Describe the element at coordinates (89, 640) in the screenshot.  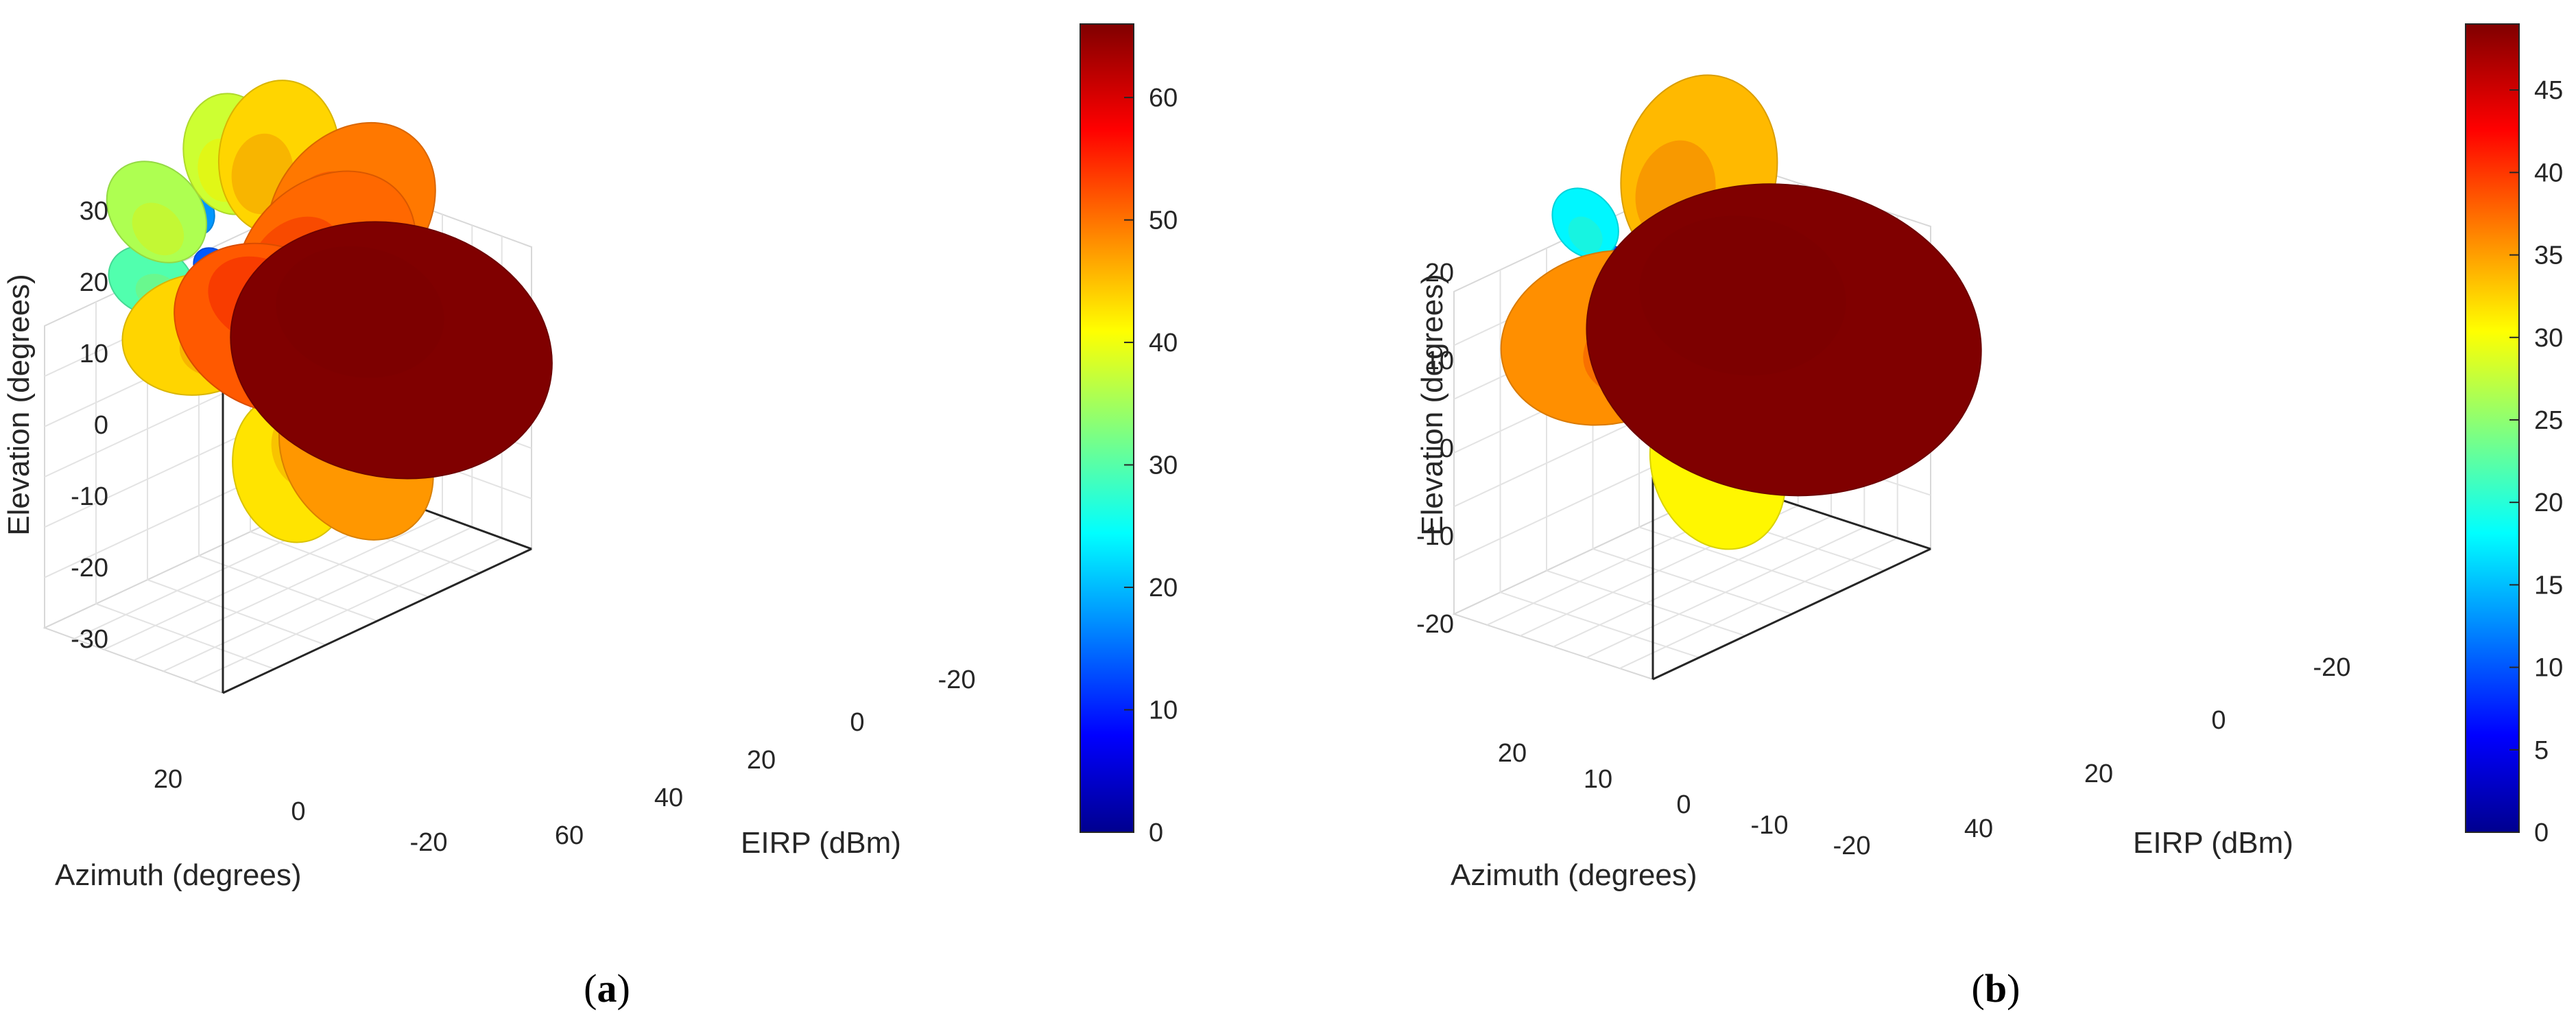
I see `elevation-tick: -30` at that location.